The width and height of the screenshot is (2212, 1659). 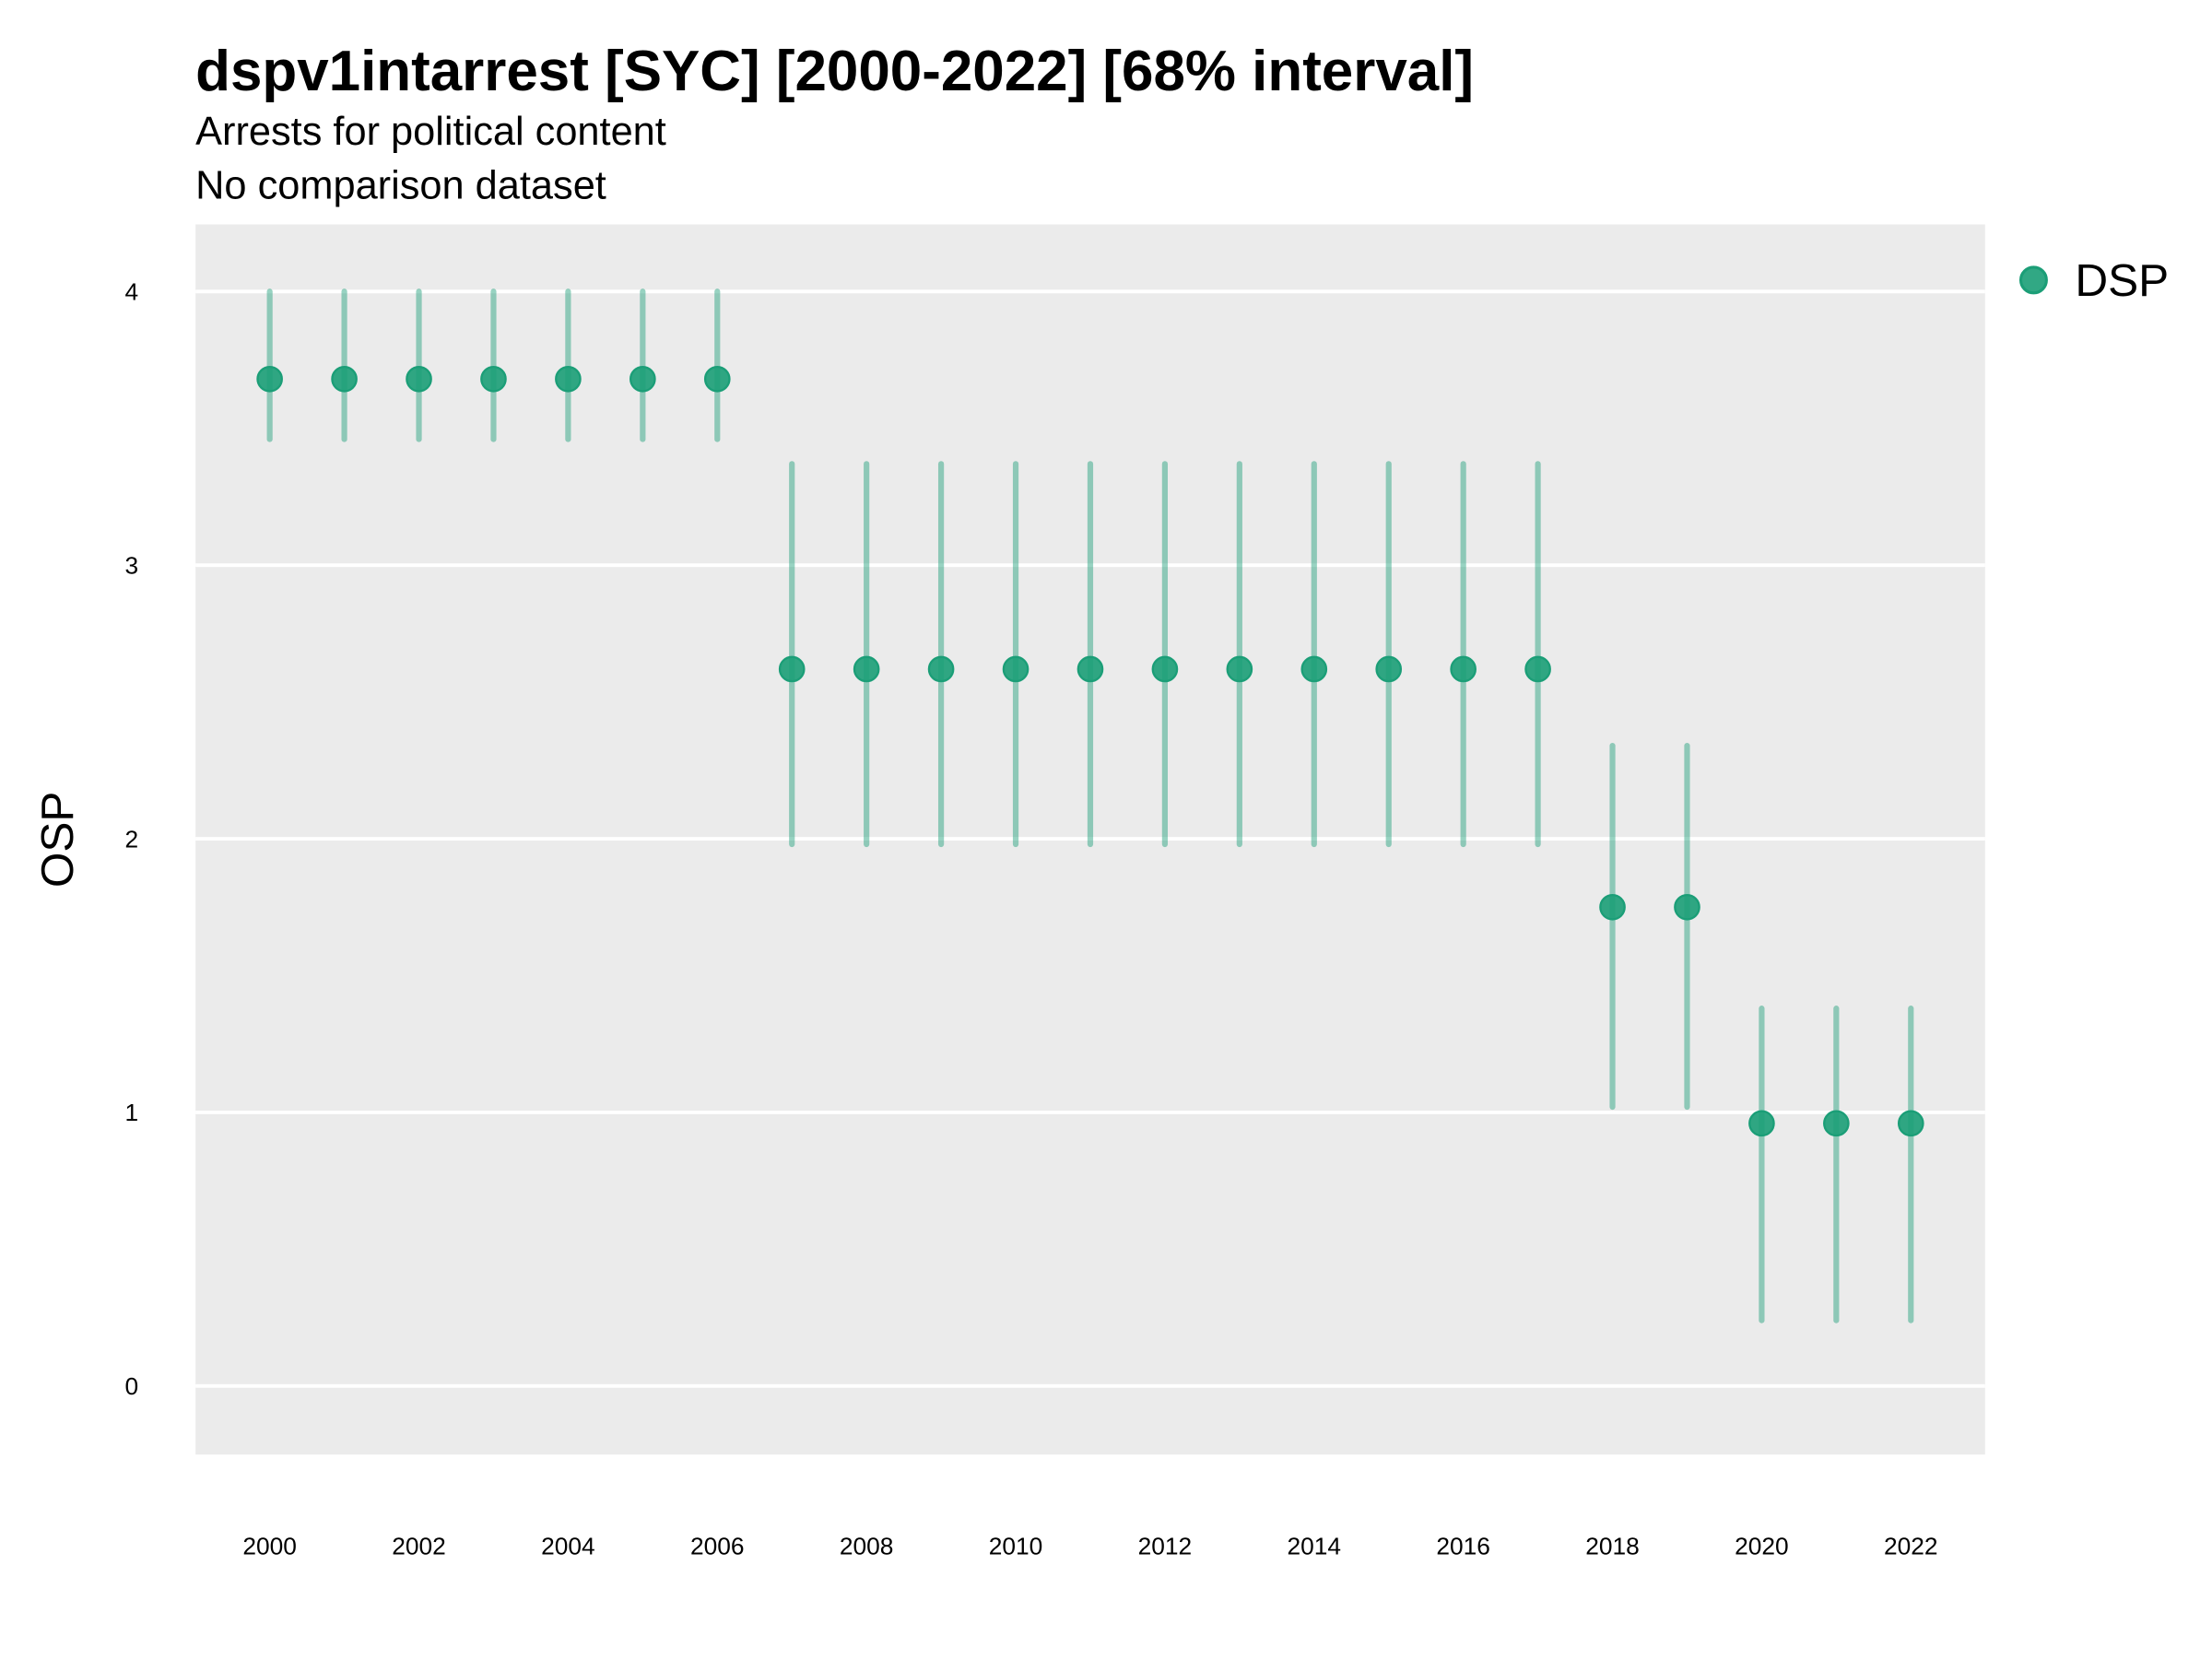 What do you see at coordinates (419, 1546) in the screenshot?
I see `x-tick-label-2002: 2002` at bounding box center [419, 1546].